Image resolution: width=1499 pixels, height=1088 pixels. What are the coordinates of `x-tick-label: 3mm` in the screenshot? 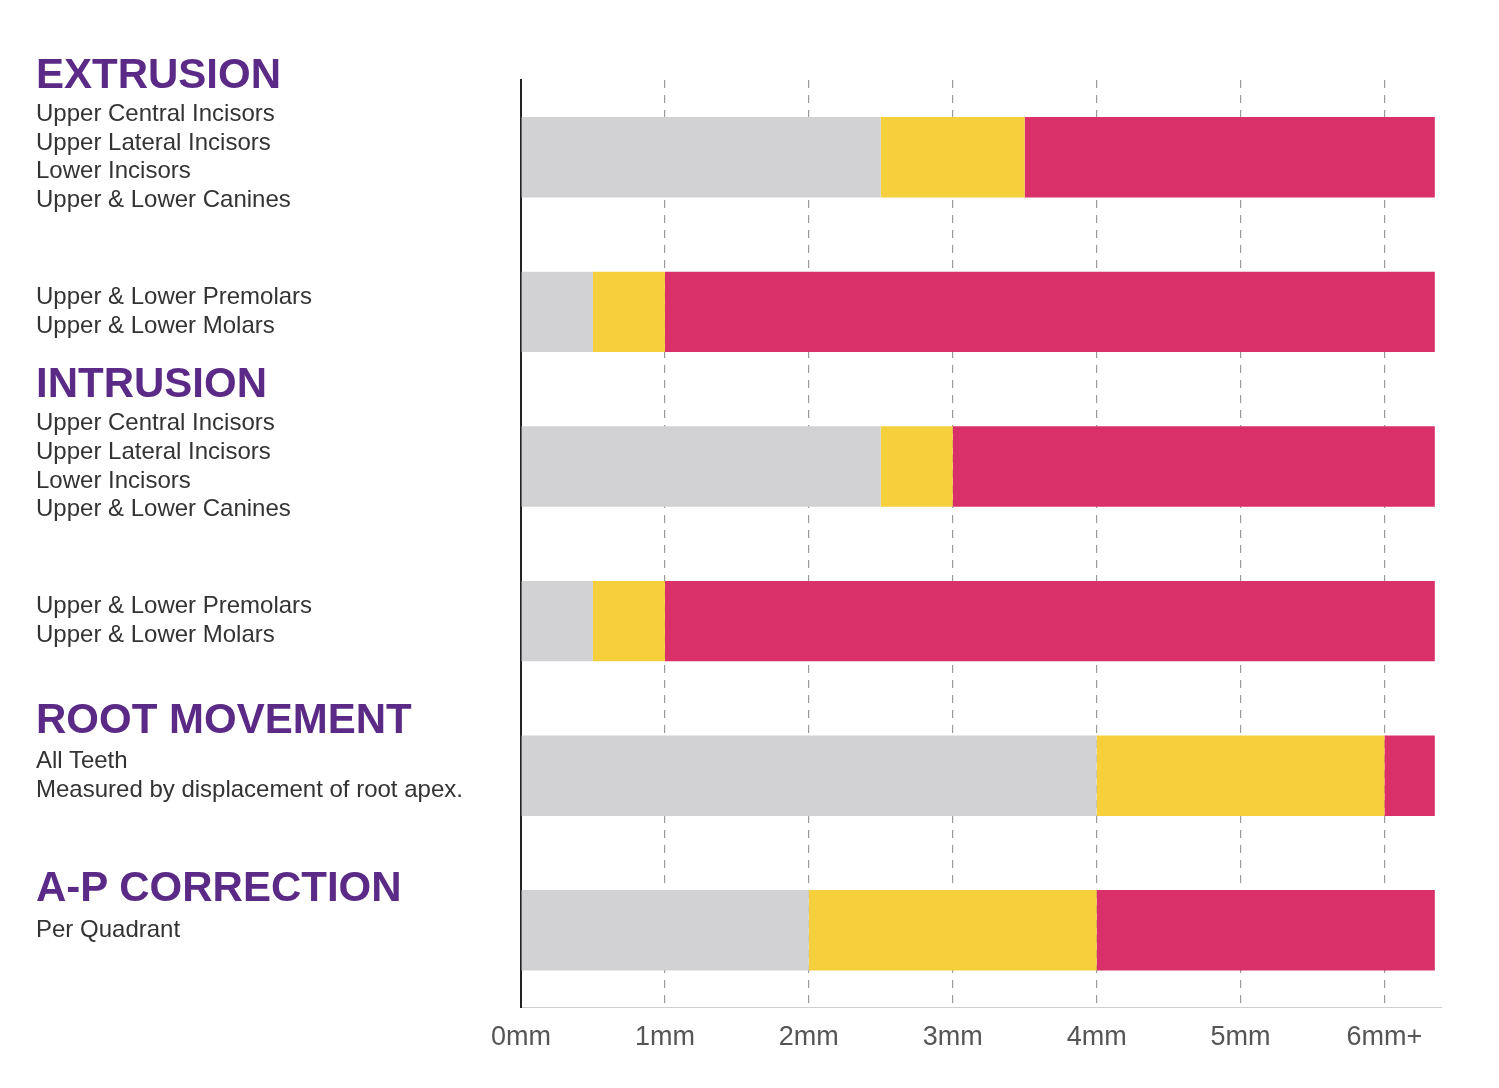 It's located at (952, 1036).